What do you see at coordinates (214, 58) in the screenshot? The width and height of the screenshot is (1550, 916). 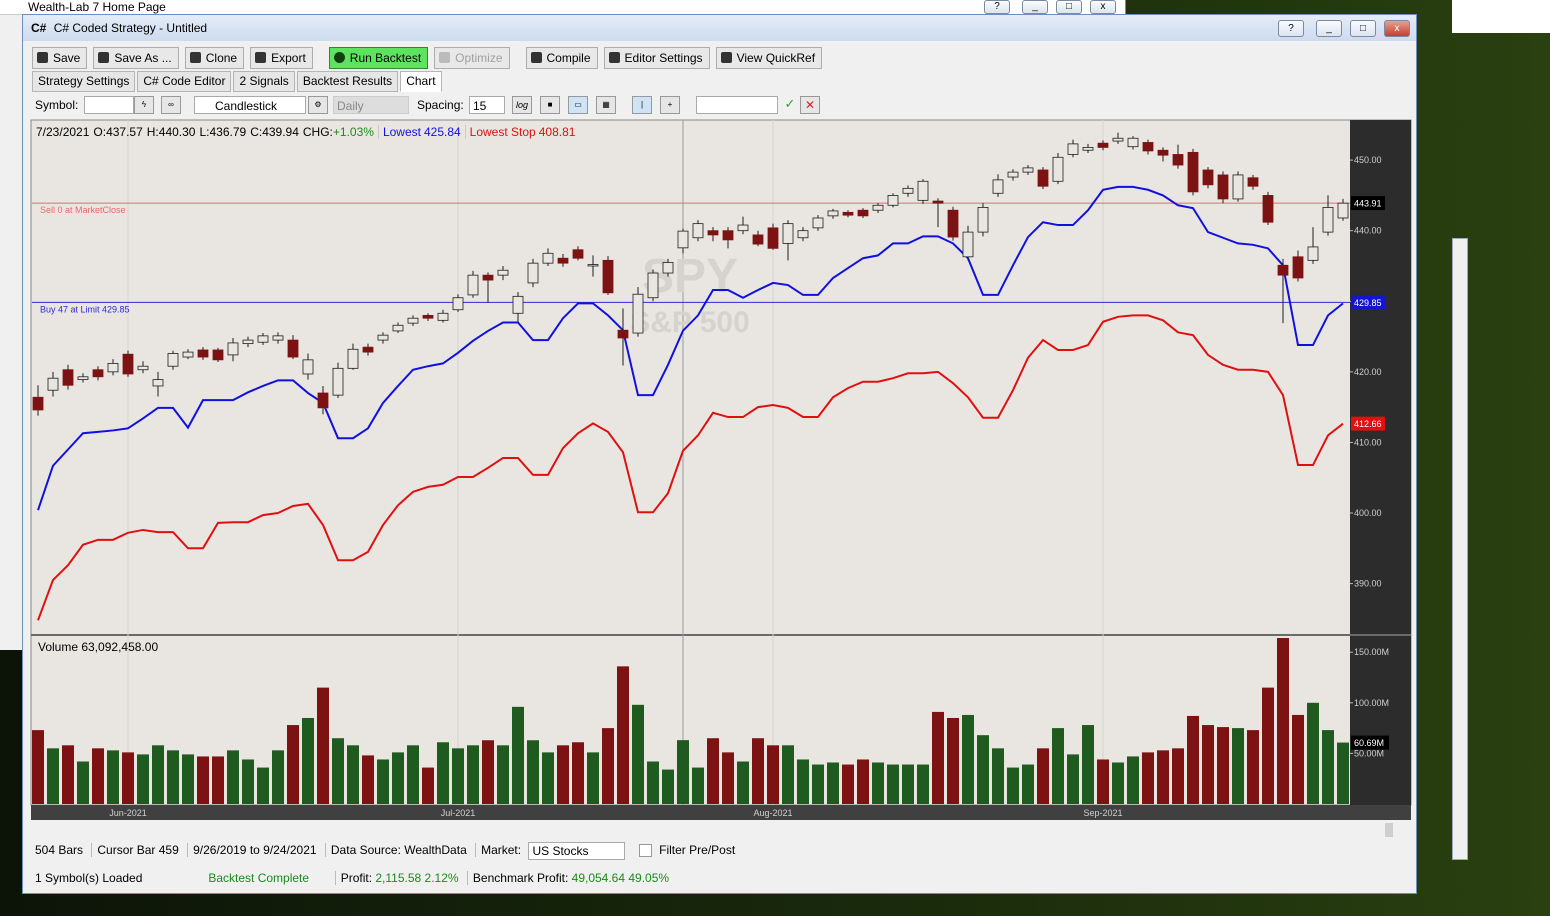 I see `toolbar-button: Clone` at bounding box center [214, 58].